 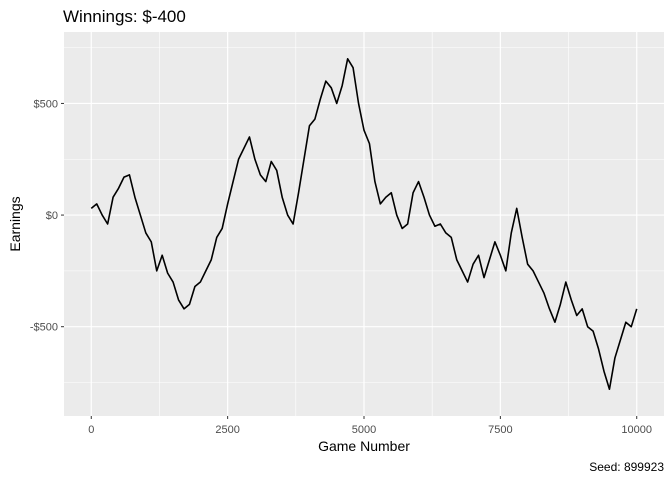 What do you see at coordinates (364, 446) in the screenshot?
I see `x-axis-title: Game Number` at bounding box center [364, 446].